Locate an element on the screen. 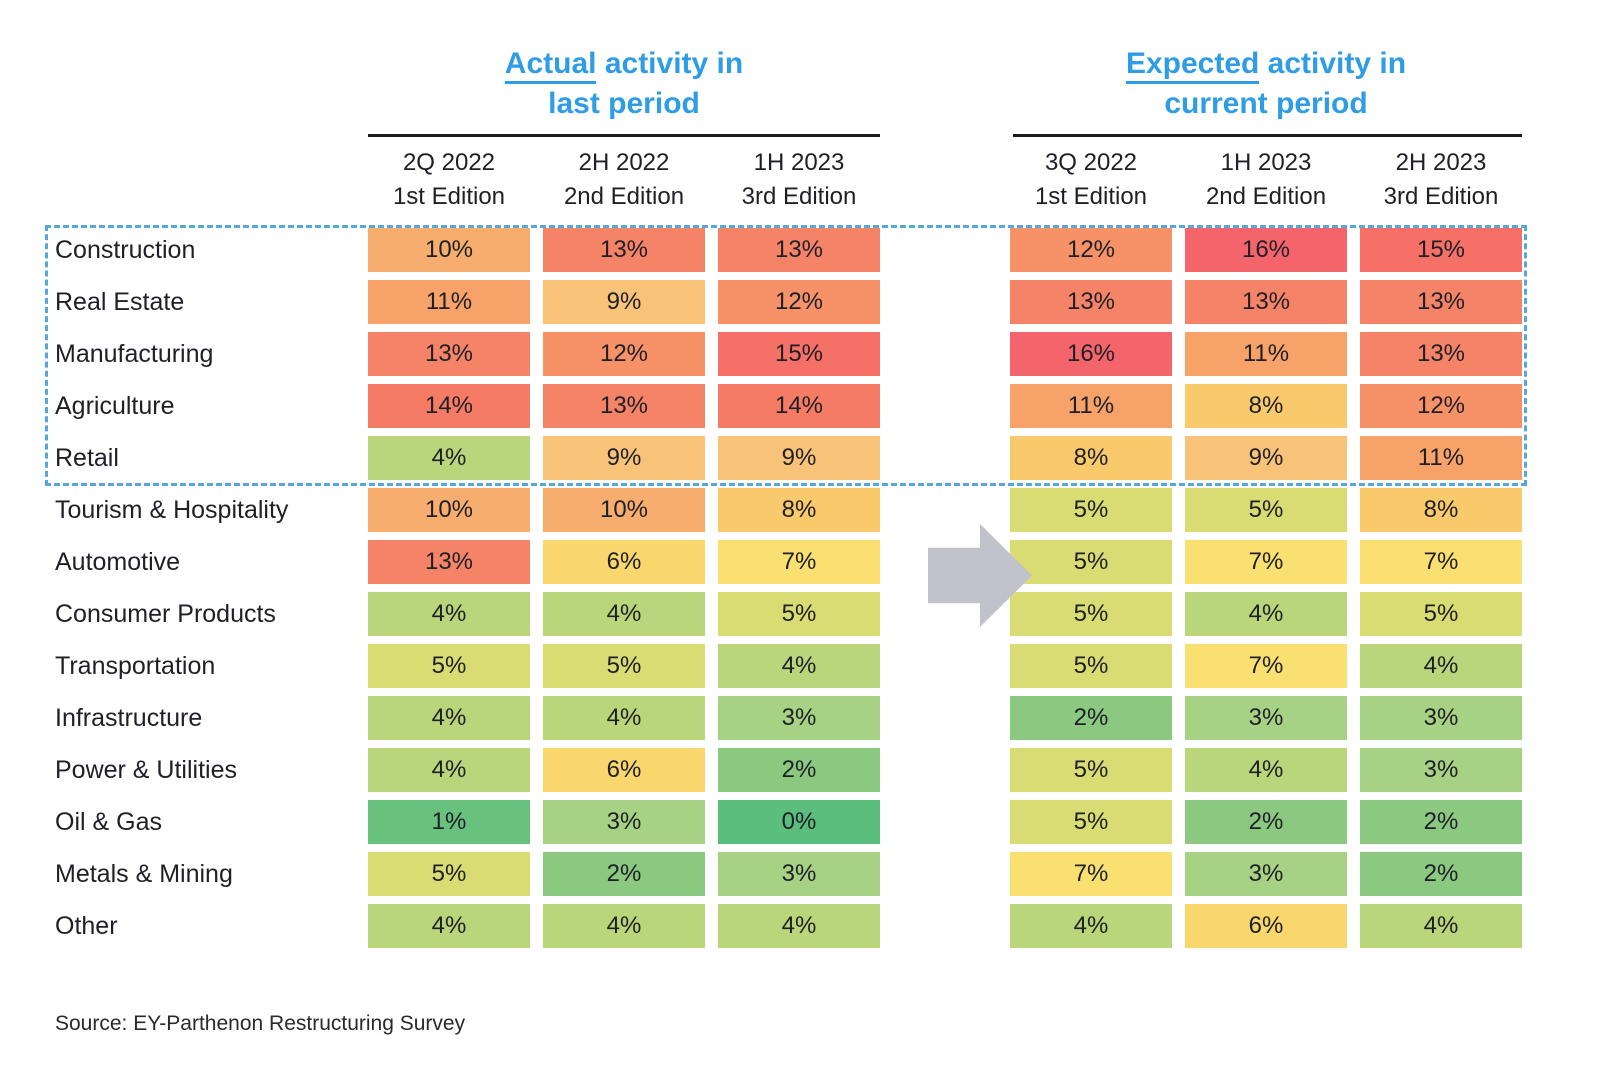  column-header: 2H 2022 2nd Edition is located at coordinates (624, 180).